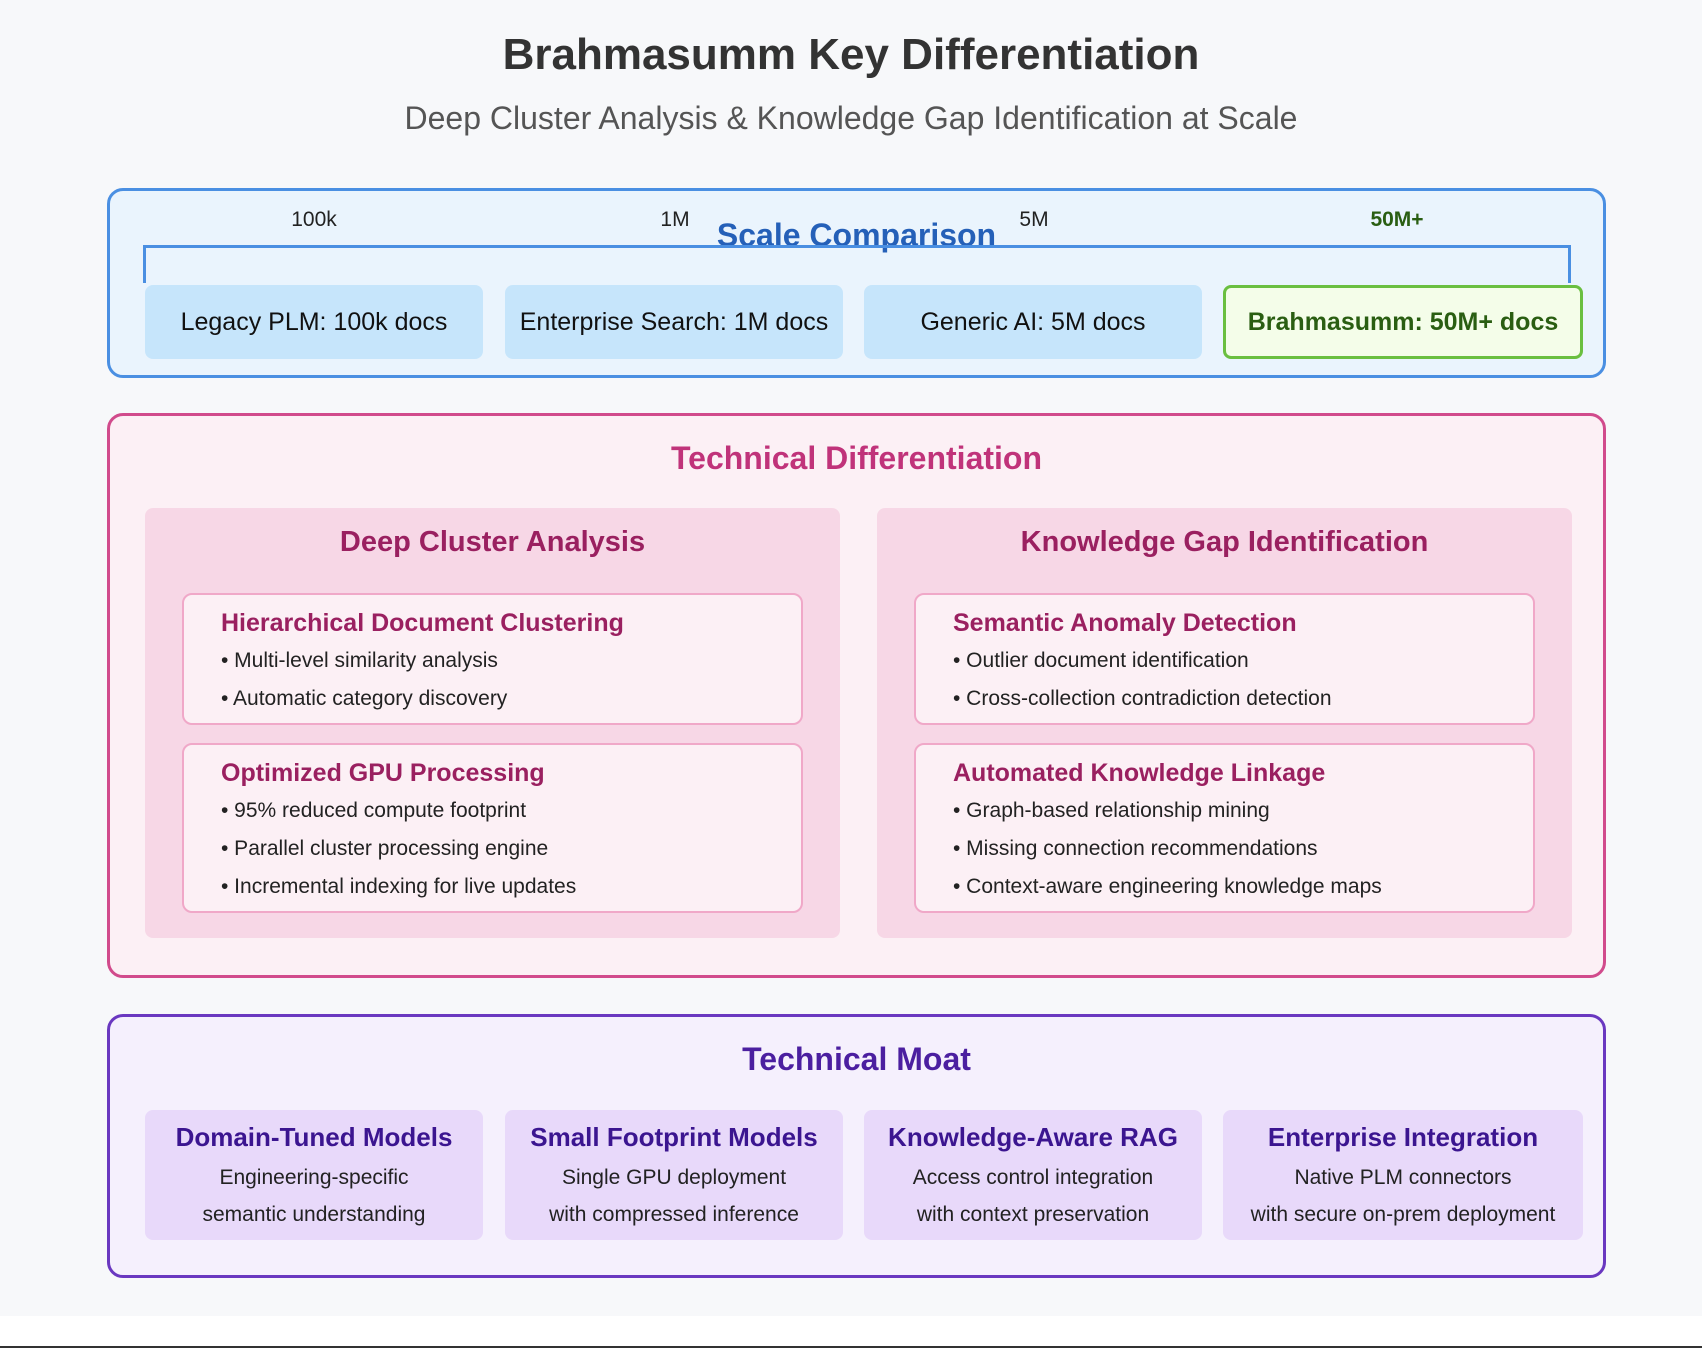  What do you see at coordinates (385, 848) in the screenshot?
I see `card-bullet: • Parallel cluster processing engine` at bounding box center [385, 848].